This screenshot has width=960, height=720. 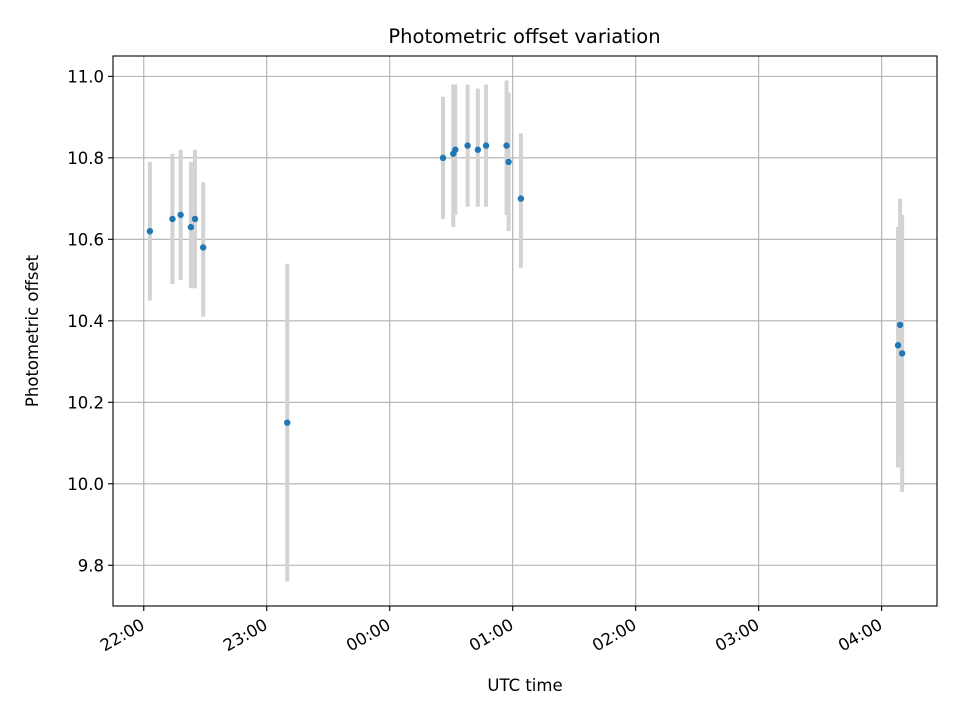 I want to click on y-axis-label: Photometric offset, so click(x=32, y=330).